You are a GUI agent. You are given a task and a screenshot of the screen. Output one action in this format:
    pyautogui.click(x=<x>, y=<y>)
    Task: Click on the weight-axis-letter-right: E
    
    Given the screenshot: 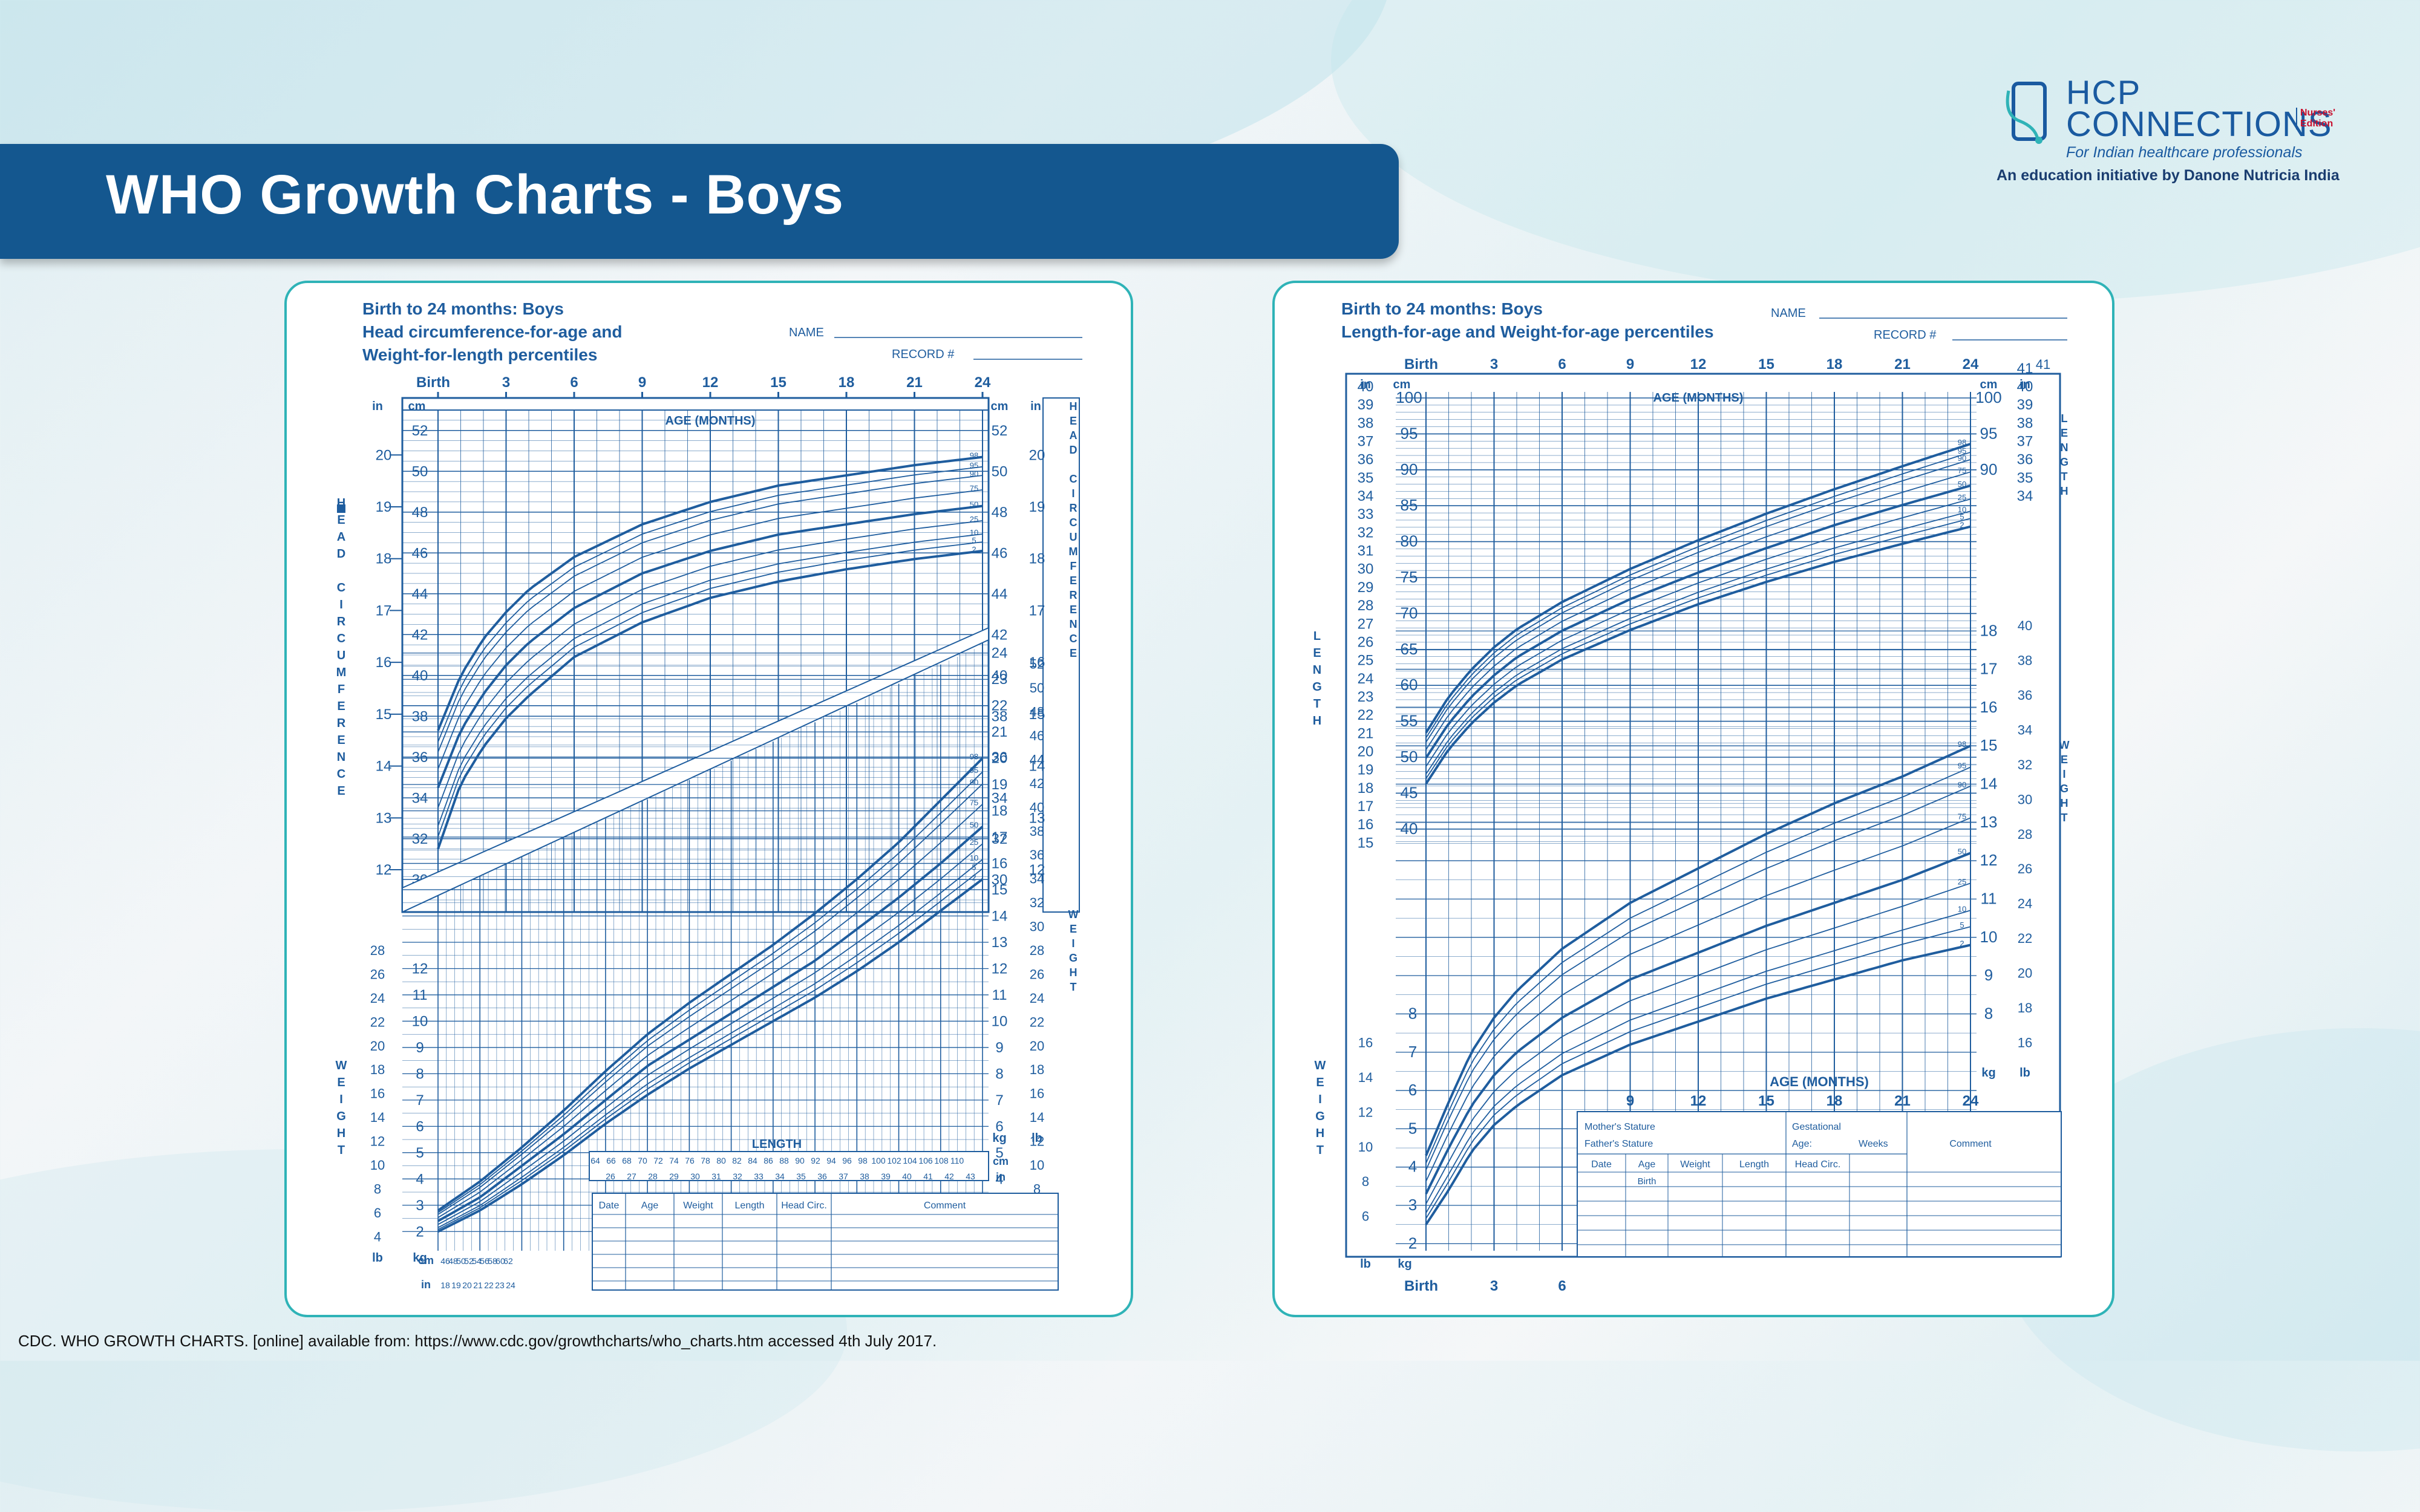 What is the action you would take?
    pyautogui.click(x=1073, y=929)
    